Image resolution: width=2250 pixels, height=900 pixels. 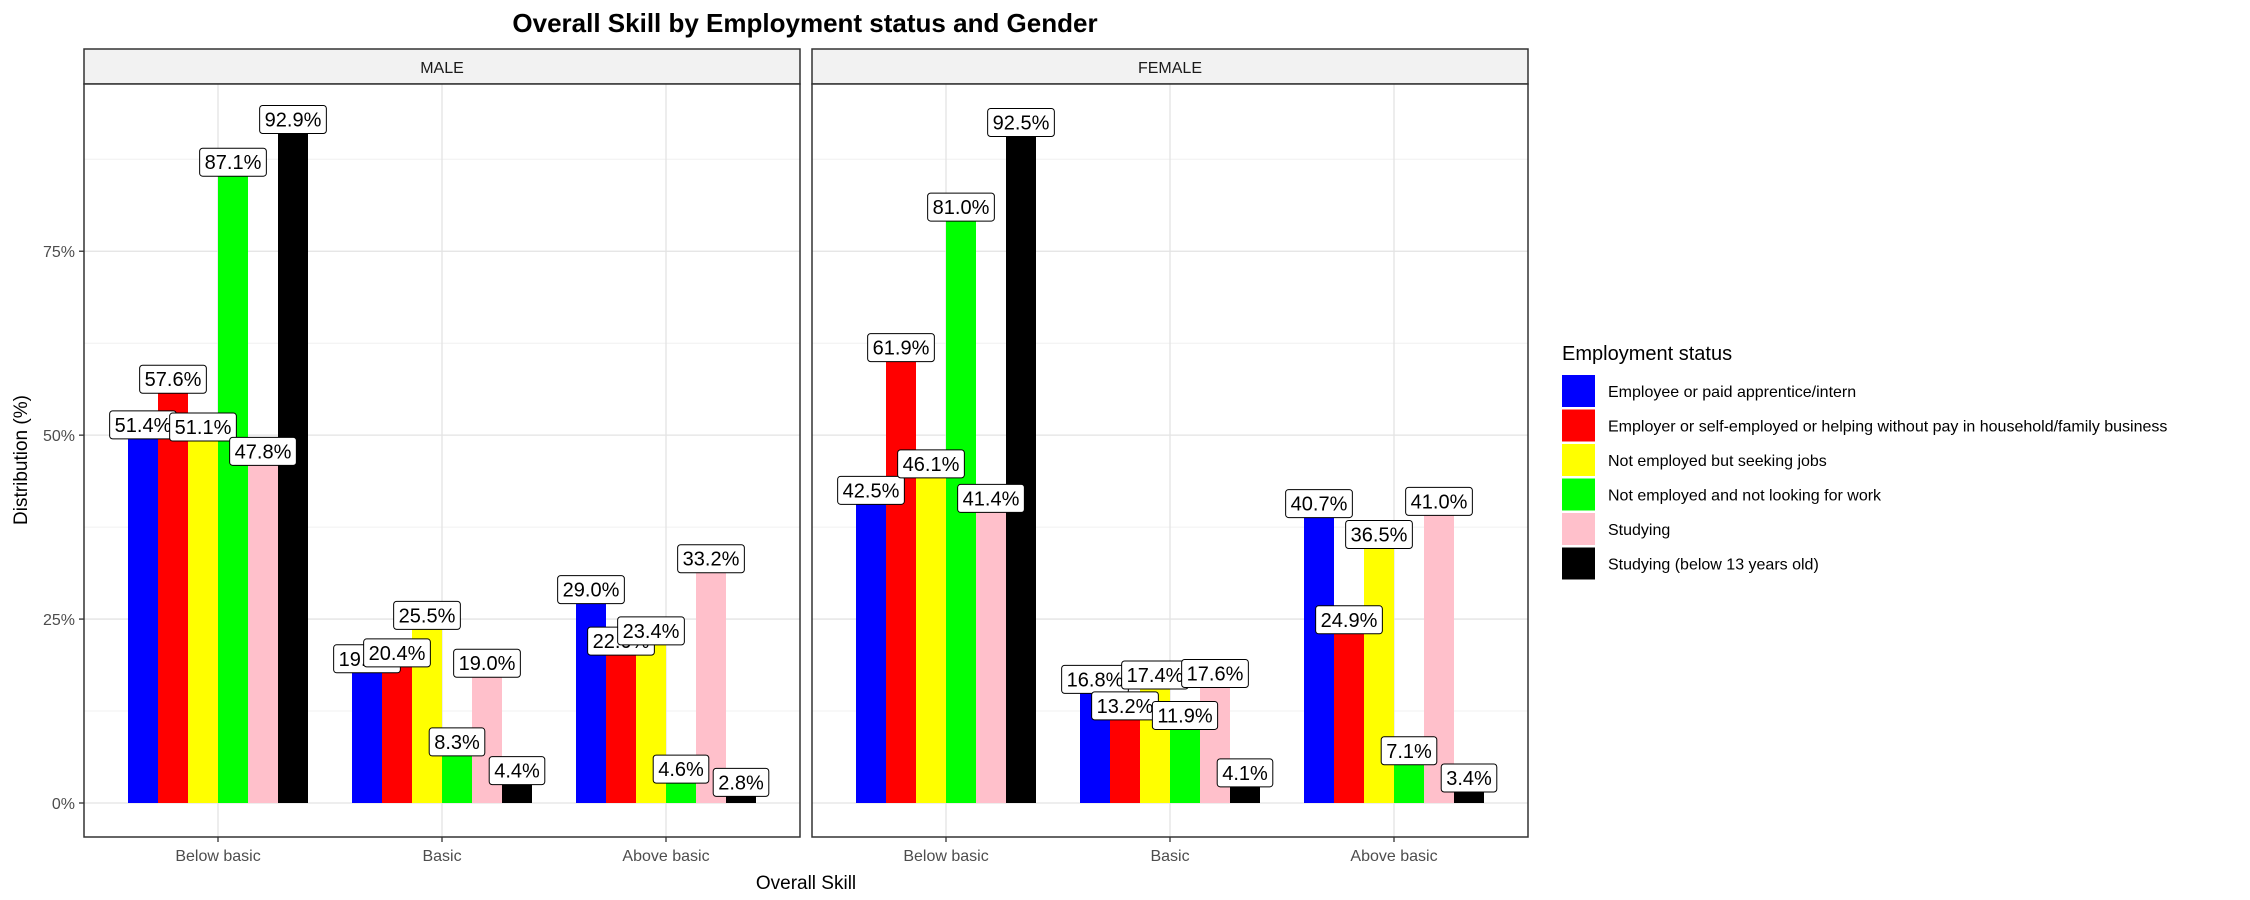 I want to click on data-label: 17.6%, so click(x=1215, y=674).